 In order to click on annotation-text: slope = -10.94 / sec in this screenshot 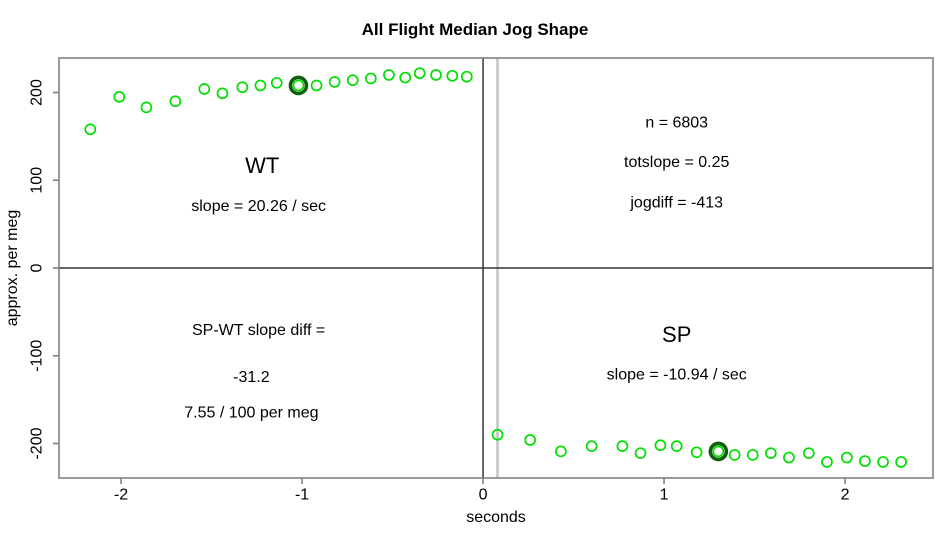, I will do `click(677, 375)`.